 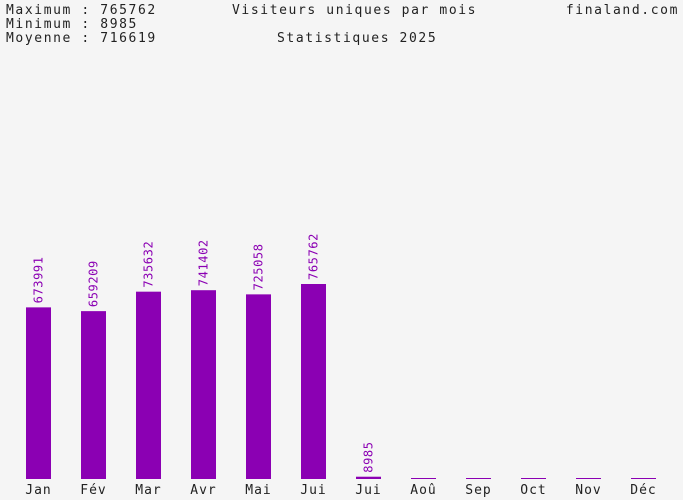 What do you see at coordinates (38, 490) in the screenshot?
I see `month-label-1: Jan` at bounding box center [38, 490].